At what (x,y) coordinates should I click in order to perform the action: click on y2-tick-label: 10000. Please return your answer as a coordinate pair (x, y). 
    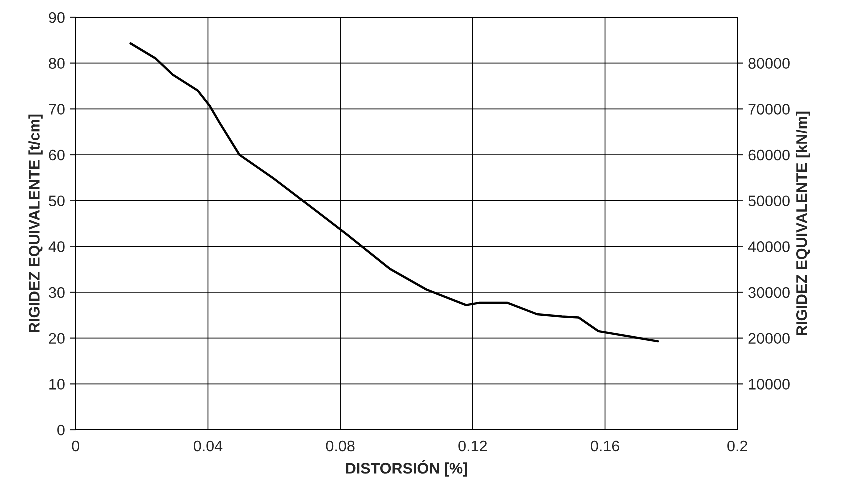
    Looking at the image, I should click on (769, 384).